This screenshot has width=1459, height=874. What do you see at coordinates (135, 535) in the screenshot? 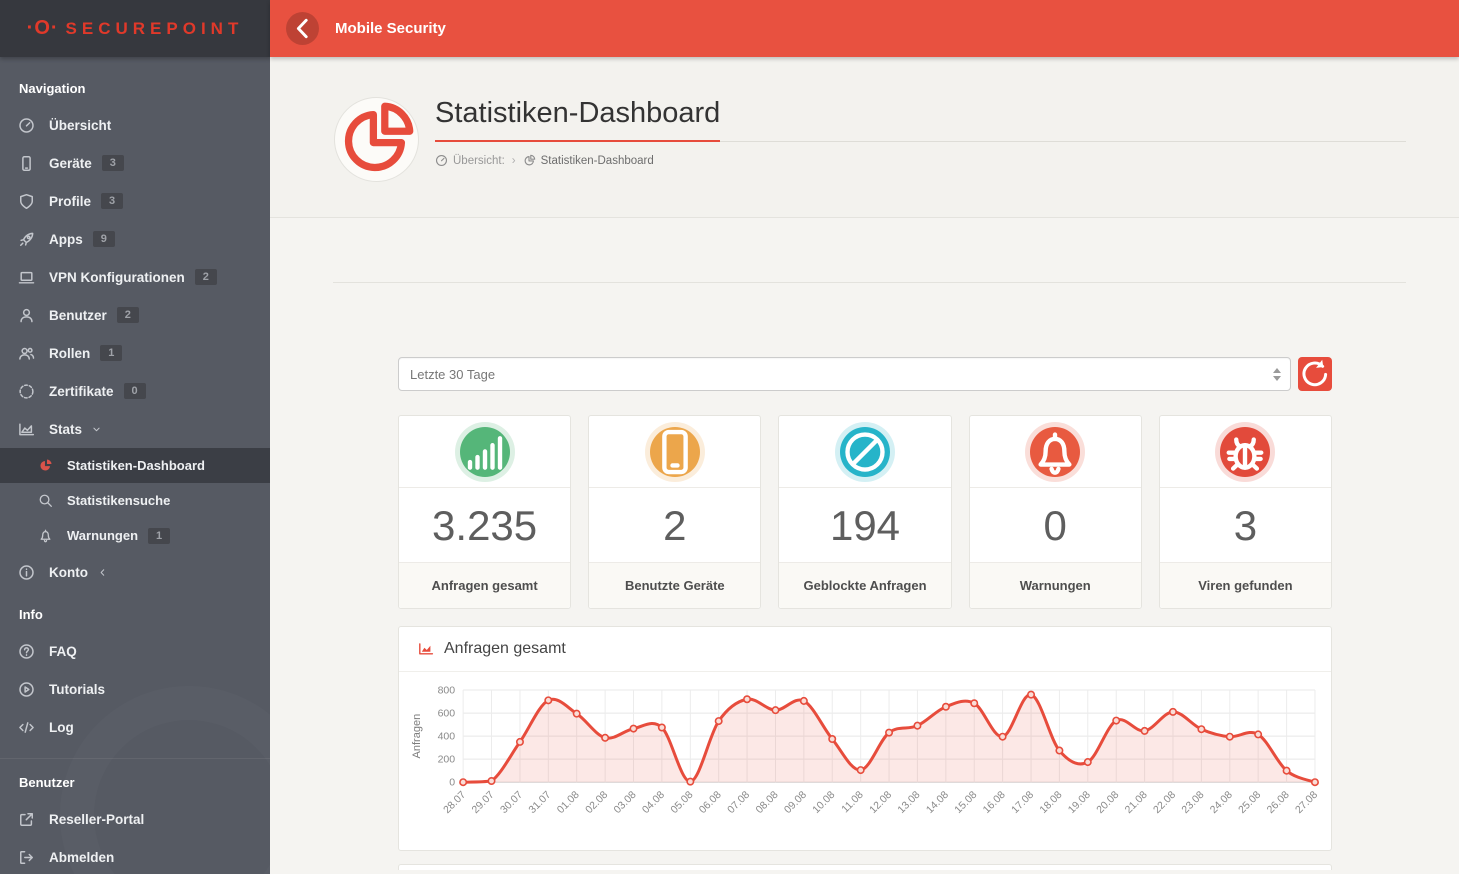
I see `sidebar-item-warnungen: Warnungen 1` at bounding box center [135, 535].